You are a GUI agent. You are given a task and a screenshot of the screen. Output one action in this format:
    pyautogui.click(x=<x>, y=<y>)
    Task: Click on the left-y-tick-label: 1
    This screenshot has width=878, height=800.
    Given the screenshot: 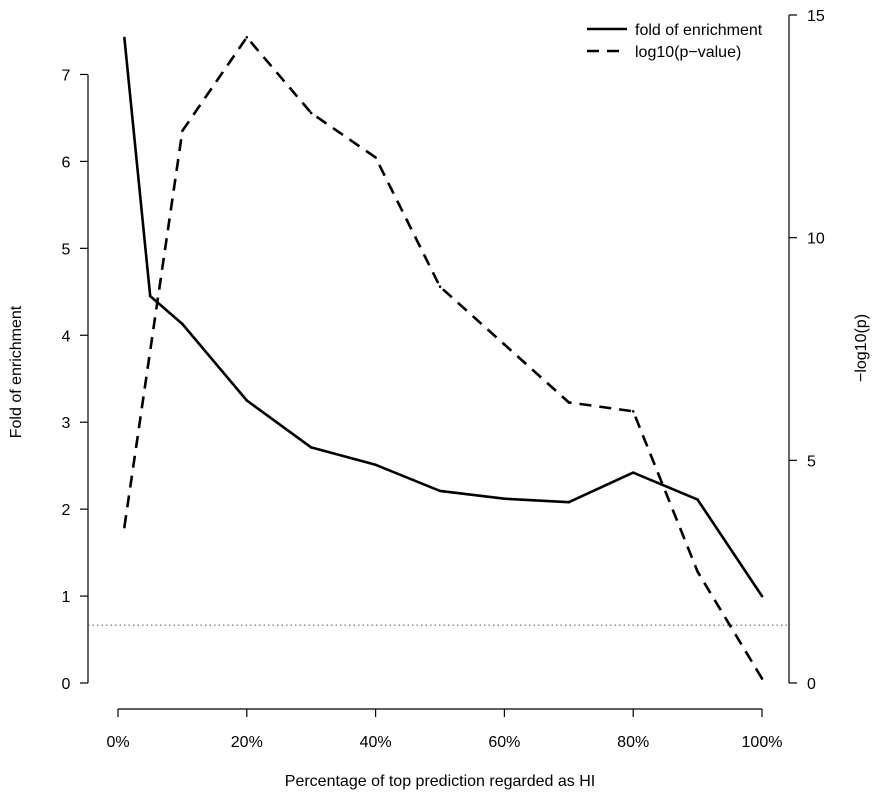 What is the action you would take?
    pyautogui.click(x=66, y=597)
    